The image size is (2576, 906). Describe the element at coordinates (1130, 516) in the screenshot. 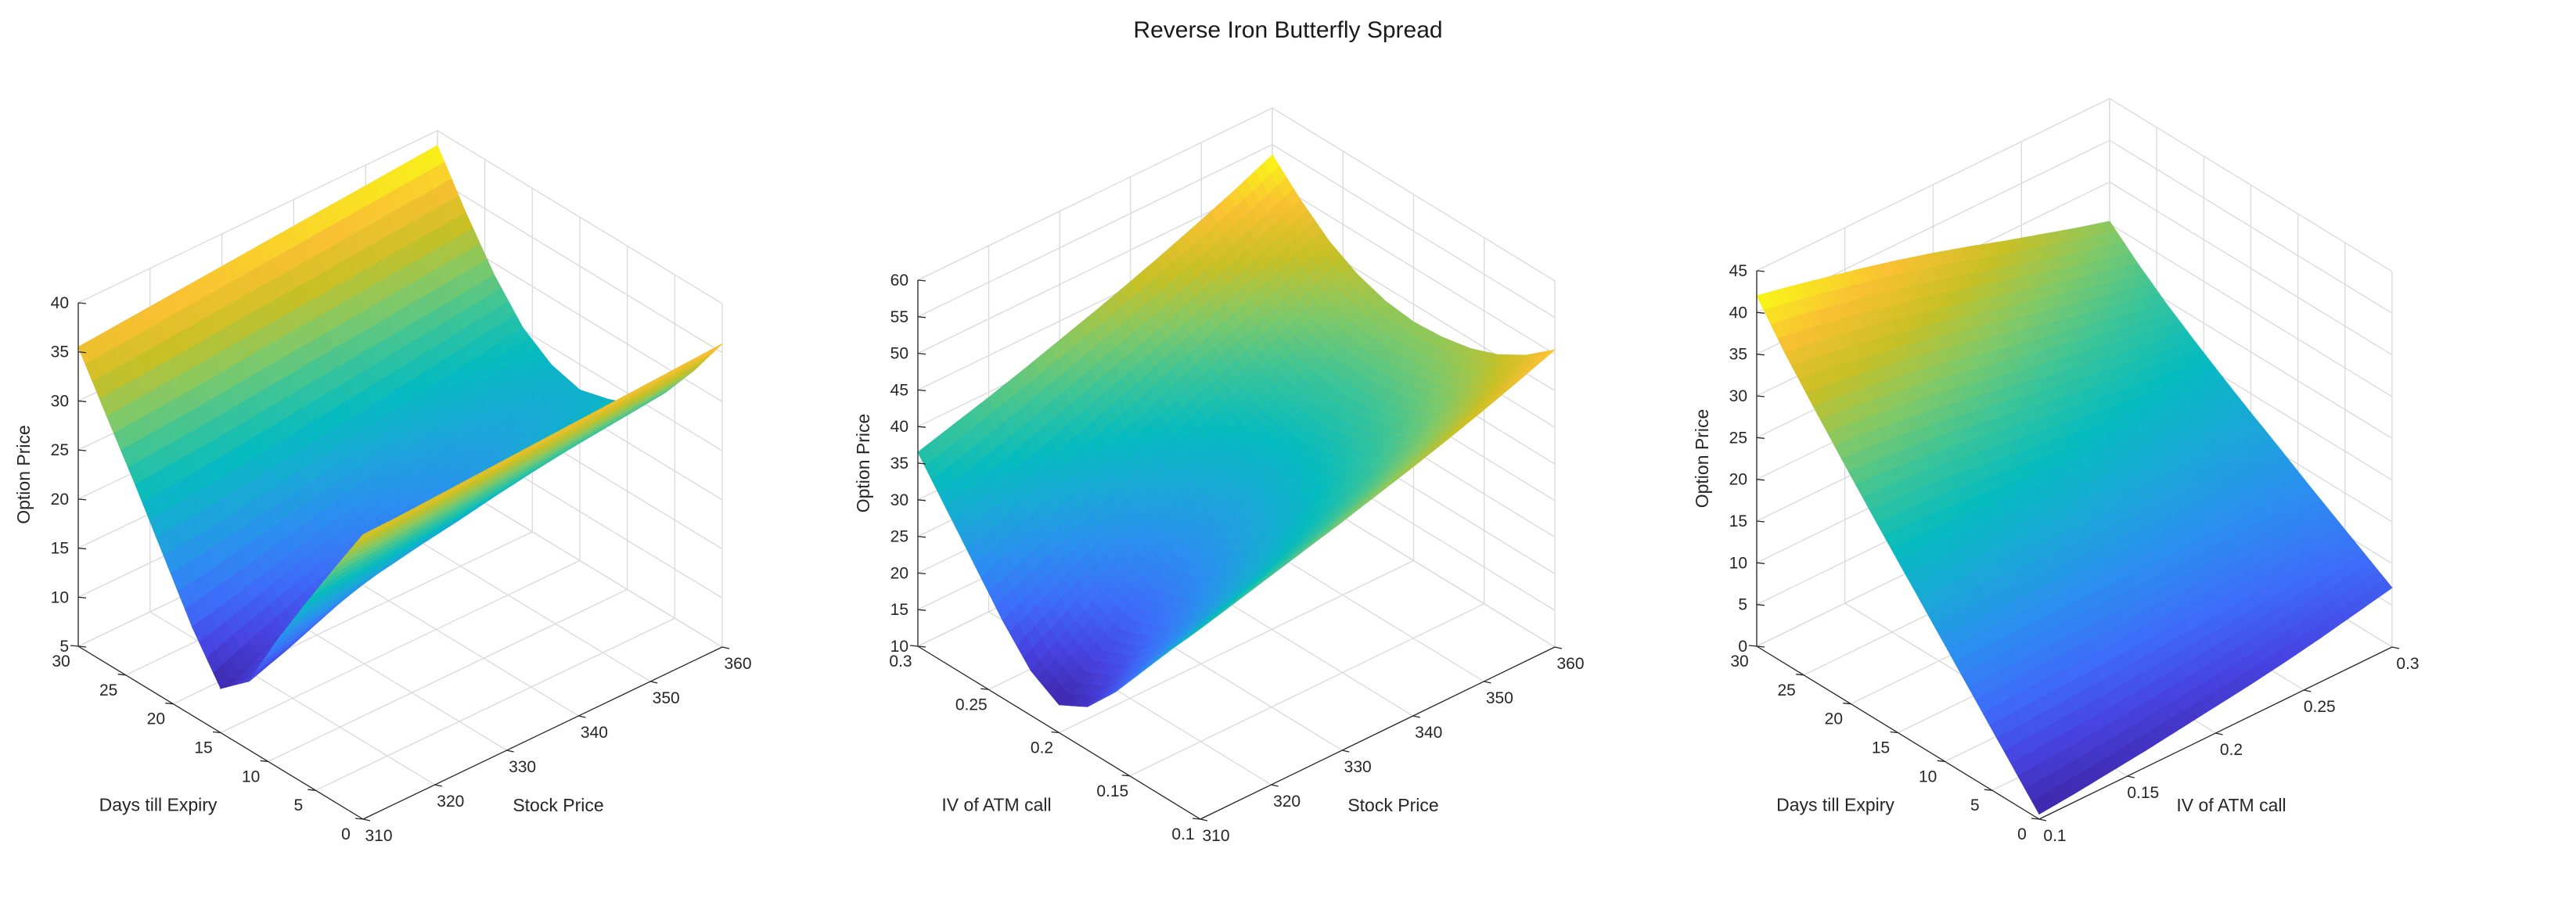

I see `grid-line-y` at that location.